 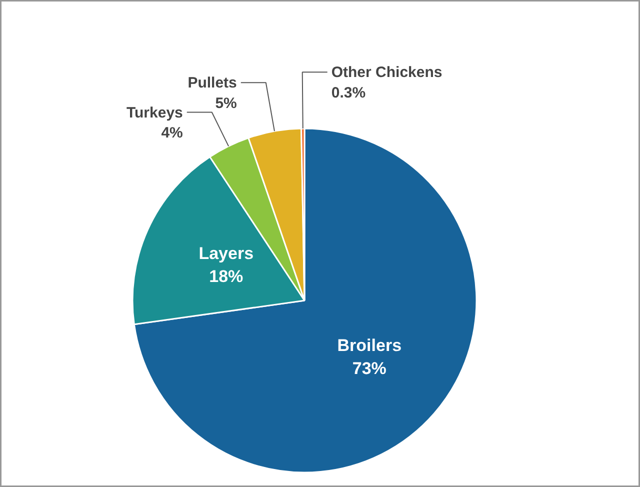 I want to click on slice-label: Other Chickens, so click(x=386, y=73).